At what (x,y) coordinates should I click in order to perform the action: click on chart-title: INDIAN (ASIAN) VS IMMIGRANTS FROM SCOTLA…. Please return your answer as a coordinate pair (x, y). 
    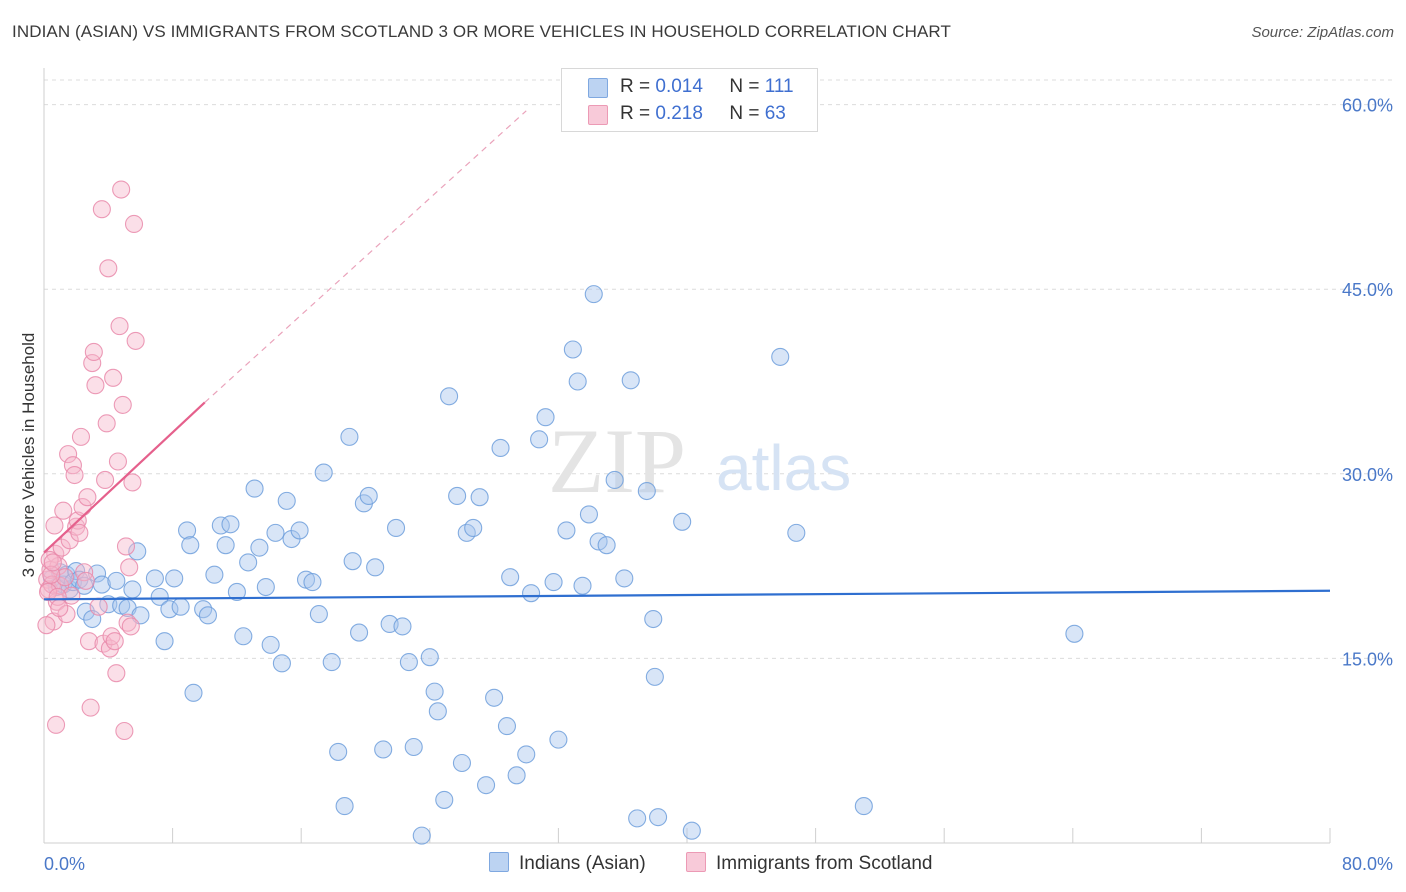
    Looking at the image, I should click on (481, 31).